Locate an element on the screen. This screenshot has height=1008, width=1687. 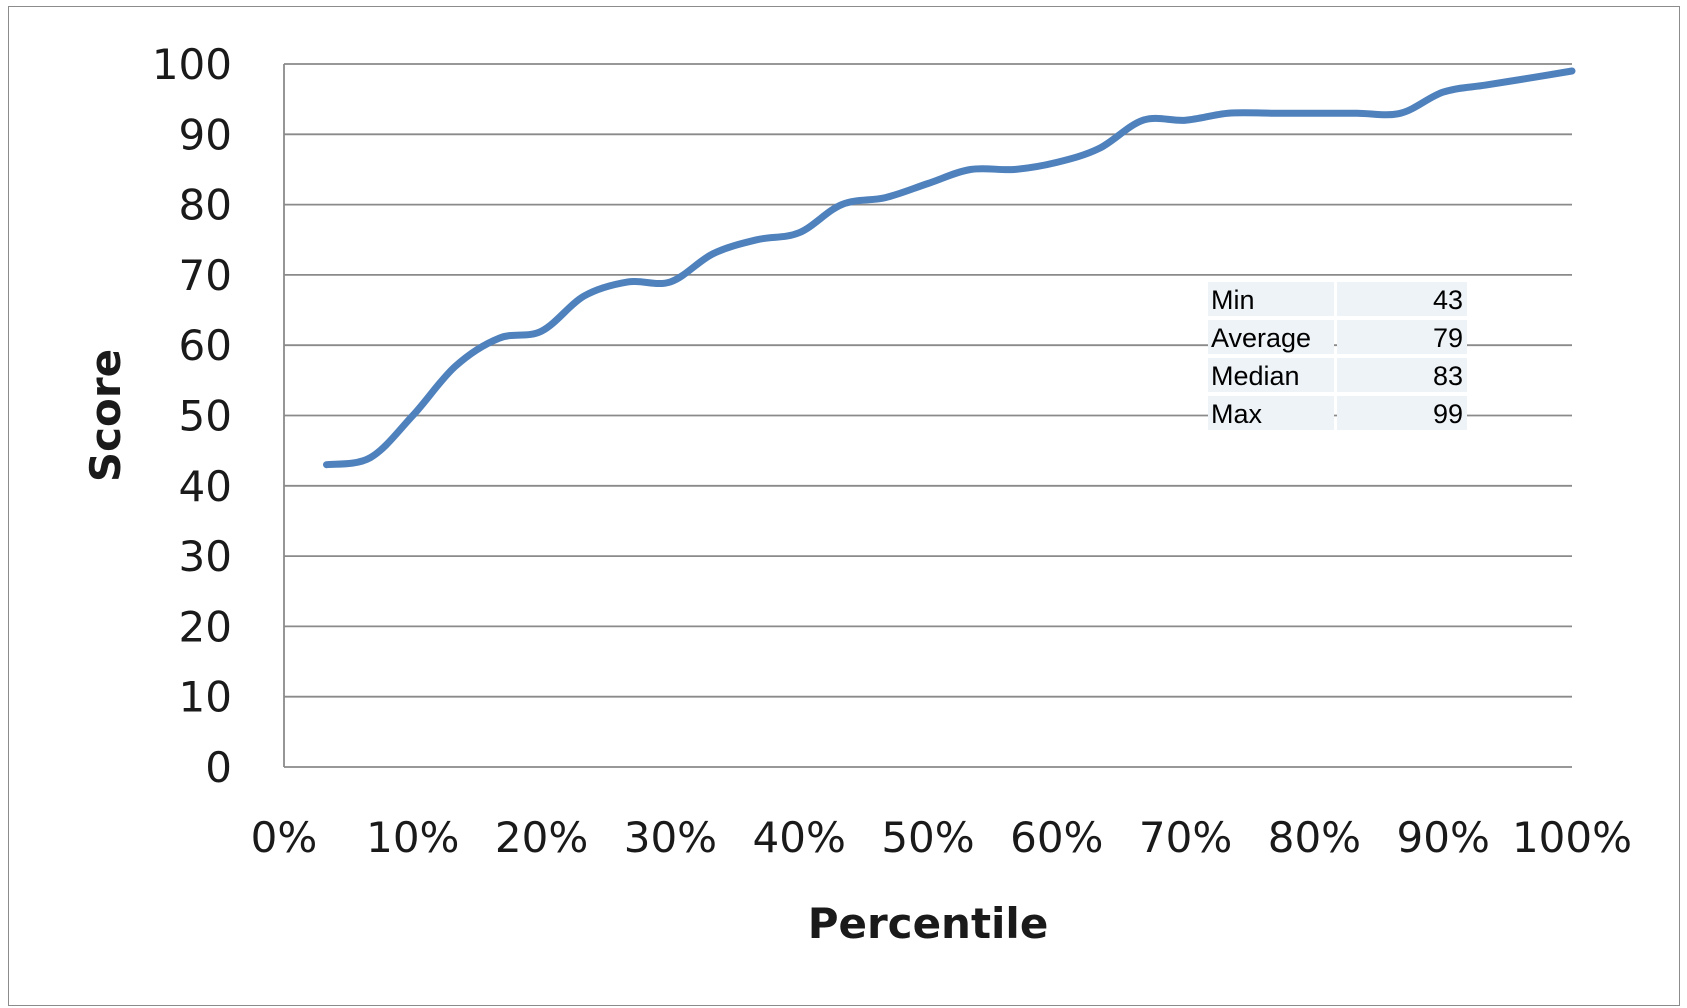
stats-value: 79 is located at coordinates (1448, 338).